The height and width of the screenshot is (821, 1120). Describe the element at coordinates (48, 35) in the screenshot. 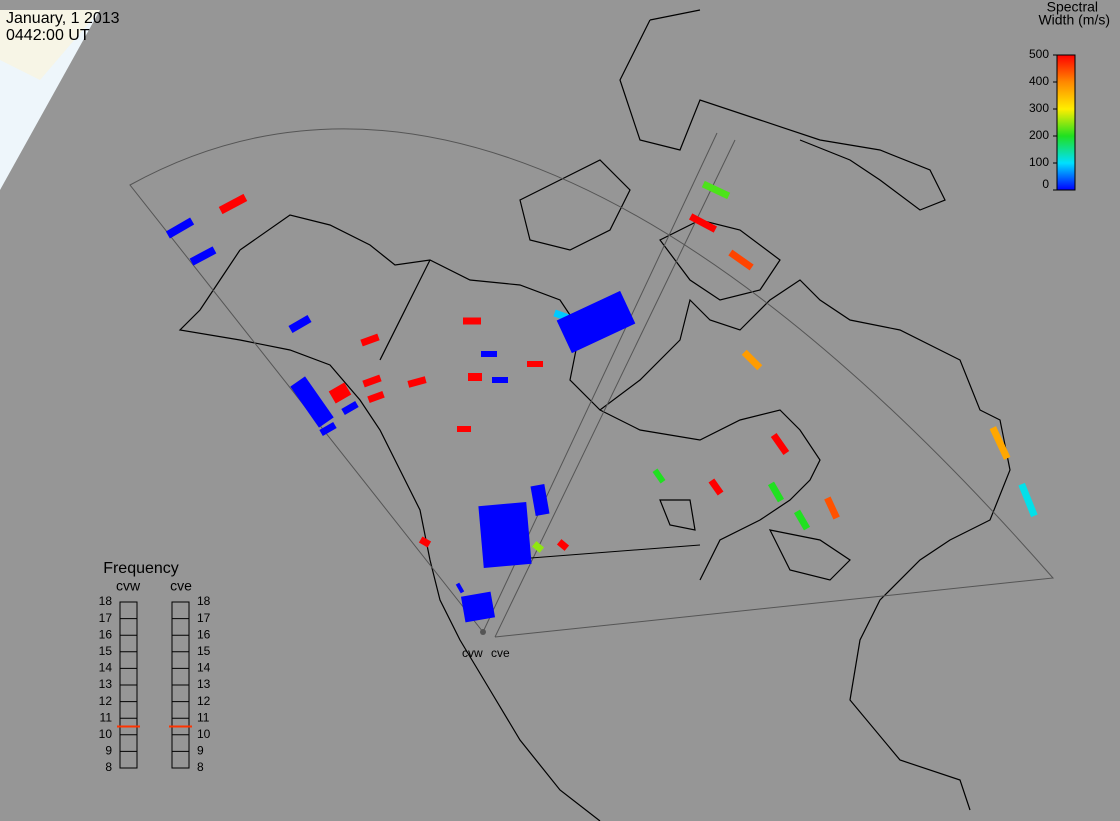

I see `time: 0442:00 UT` at that location.